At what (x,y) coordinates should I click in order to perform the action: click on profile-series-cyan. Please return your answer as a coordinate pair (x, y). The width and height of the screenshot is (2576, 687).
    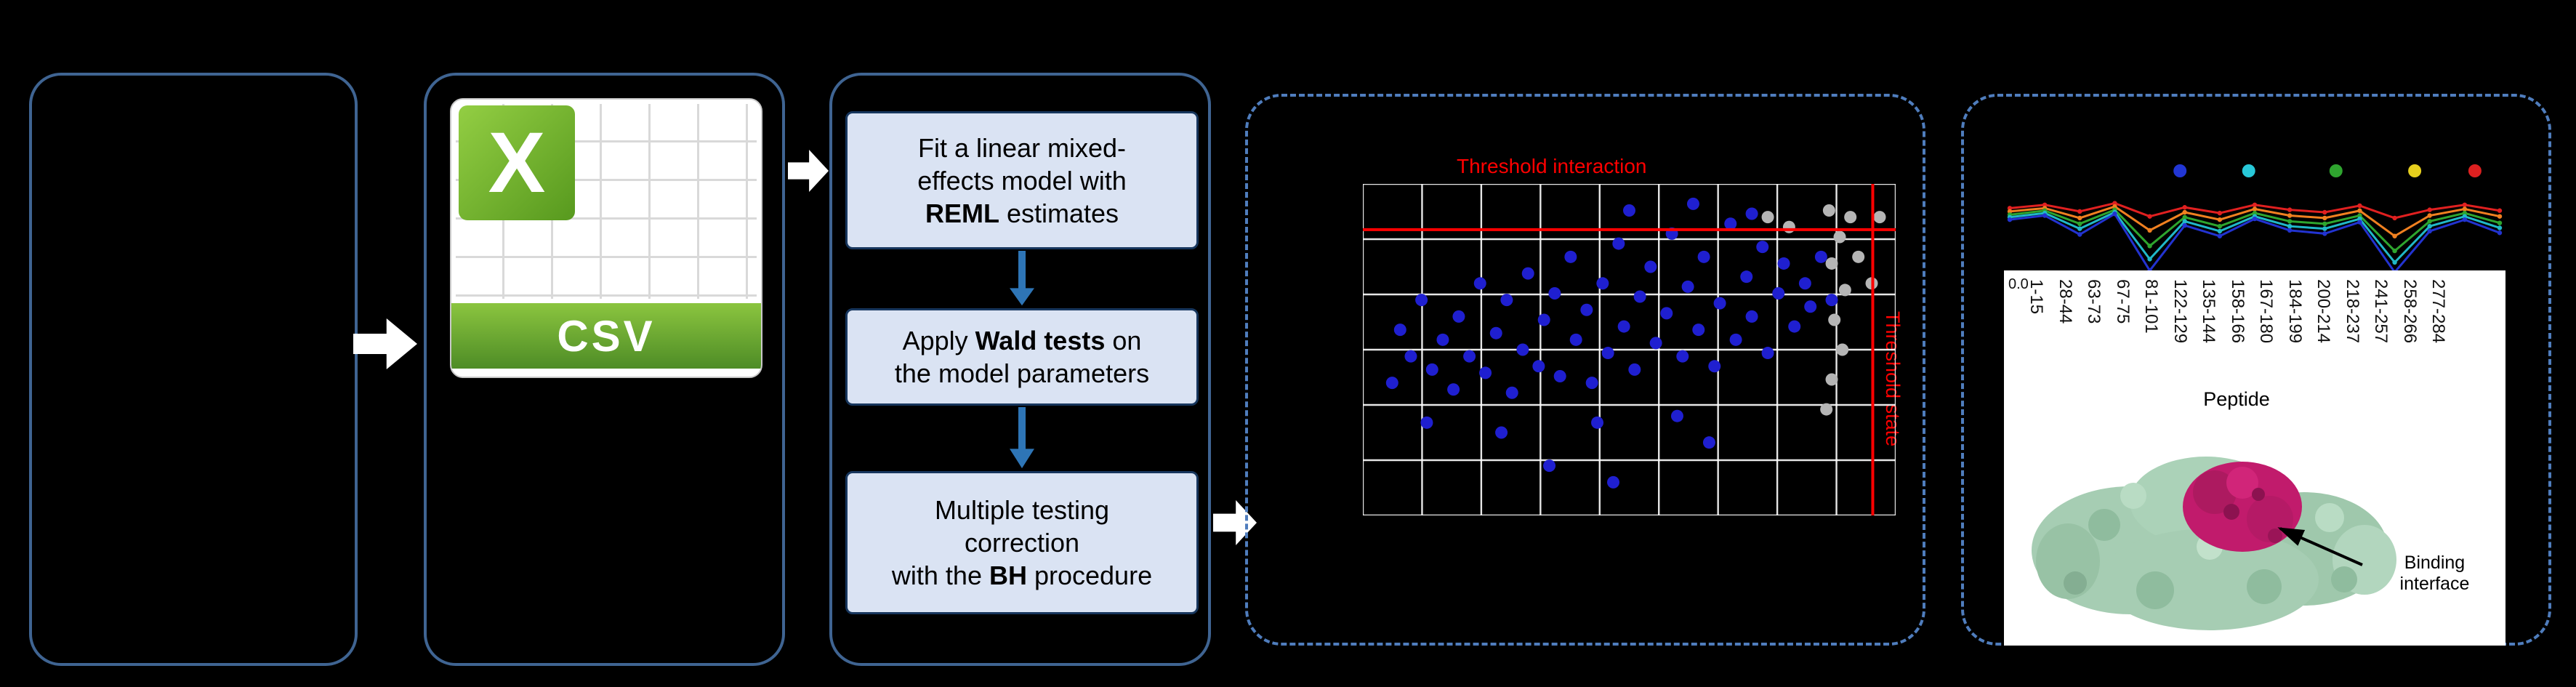
    Looking at the image, I should click on (2255, 237).